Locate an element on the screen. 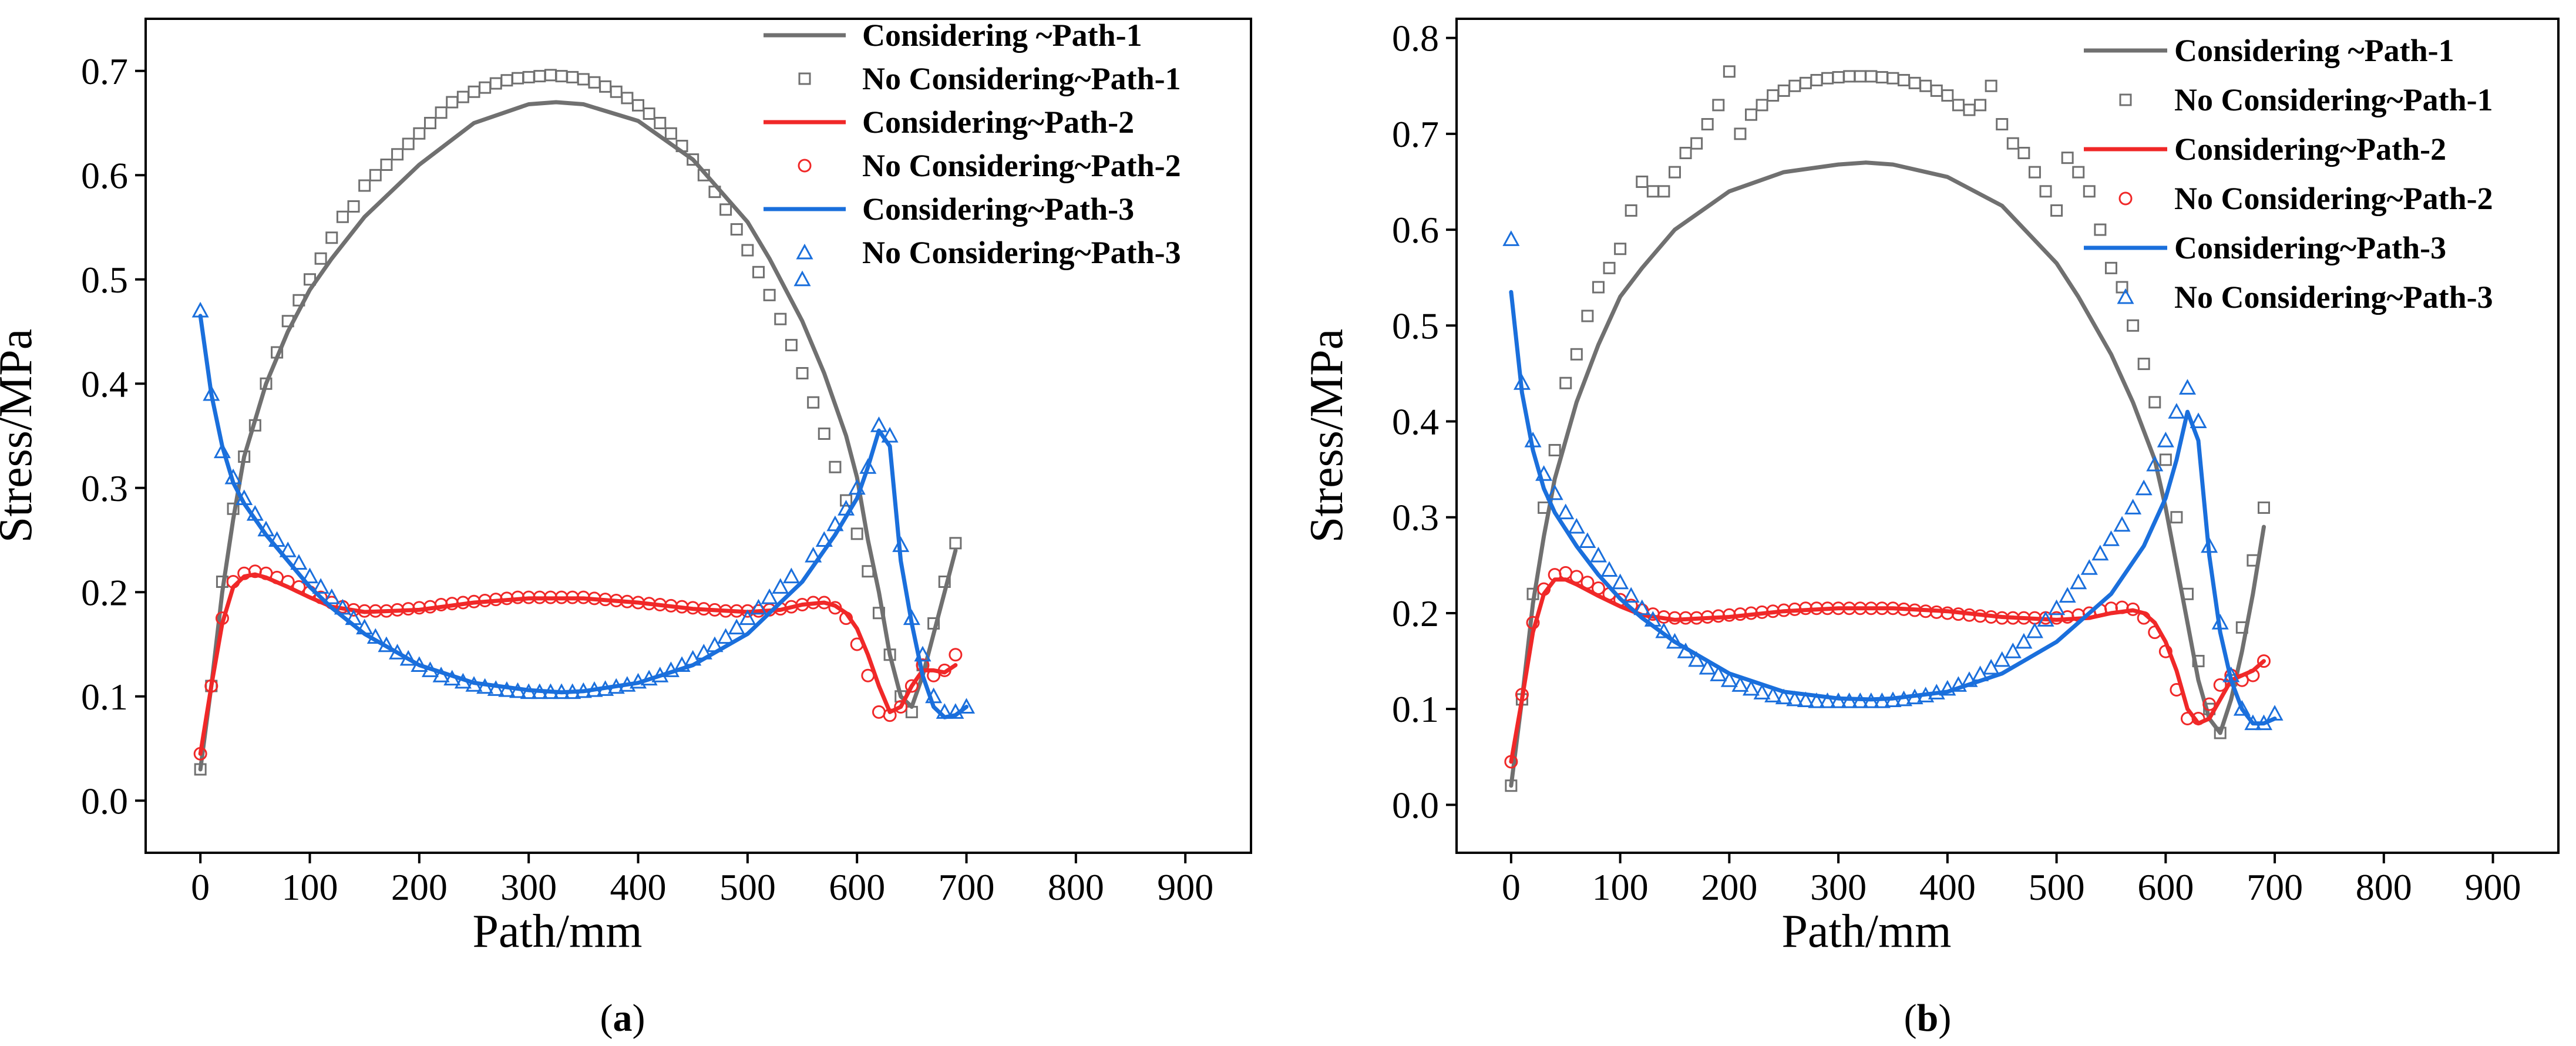 The width and height of the screenshot is (2576, 1046). legend-item: Considering~Path-3 is located at coordinates (2265, 247).